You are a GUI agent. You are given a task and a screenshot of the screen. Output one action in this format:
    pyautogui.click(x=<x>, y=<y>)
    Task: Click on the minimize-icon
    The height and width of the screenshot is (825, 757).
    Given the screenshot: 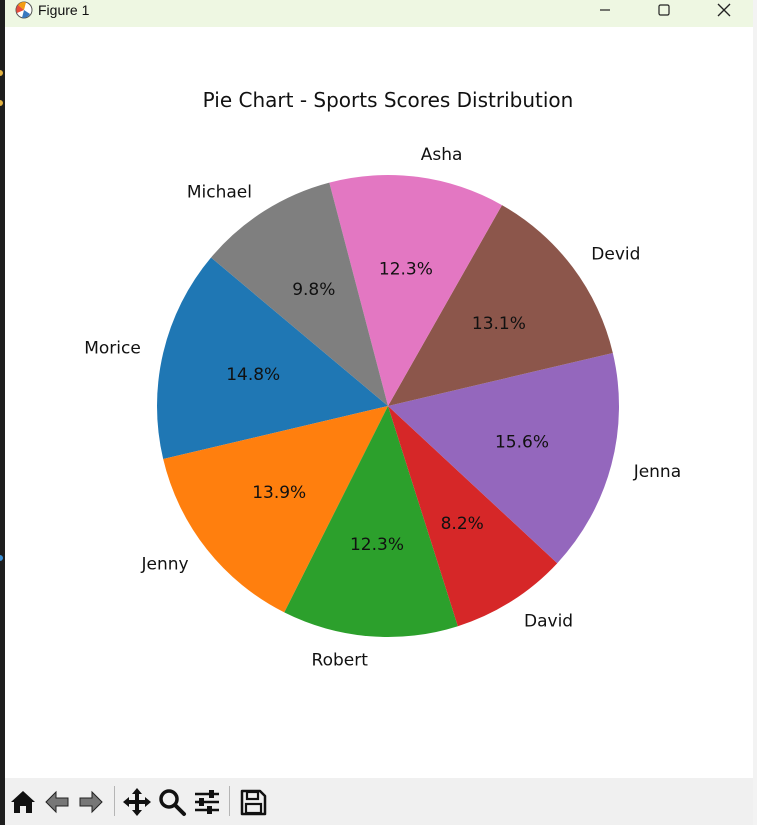 What is the action you would take?
    pyautogui.click(x=605, y=10)
    